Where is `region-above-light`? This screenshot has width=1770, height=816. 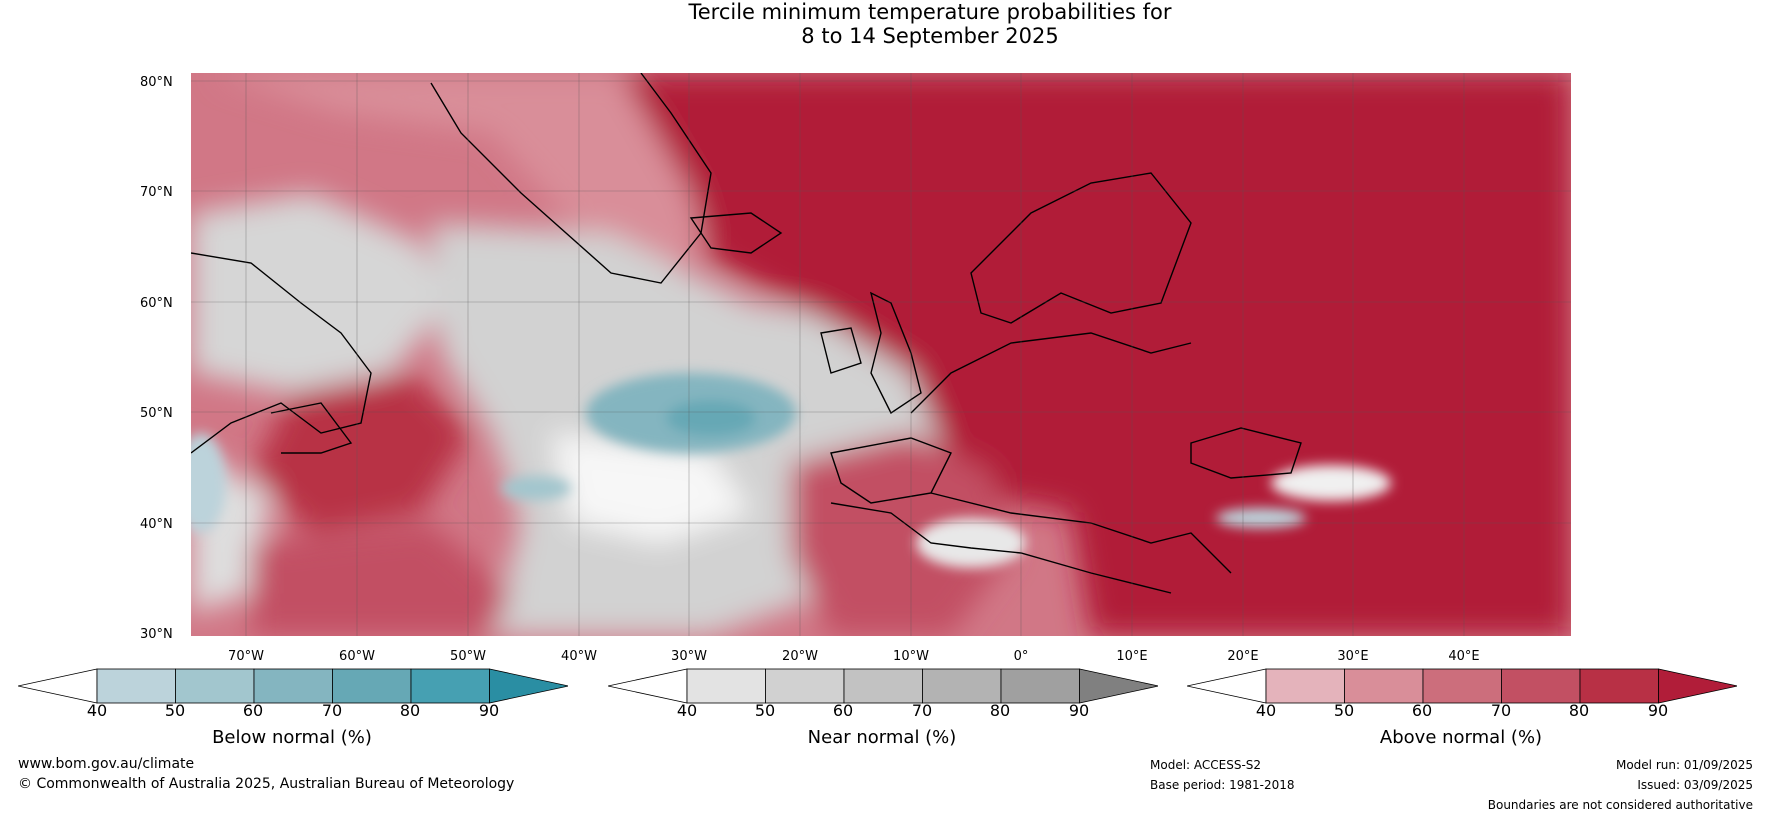
region-above-light is located at coordinates (481, 173).